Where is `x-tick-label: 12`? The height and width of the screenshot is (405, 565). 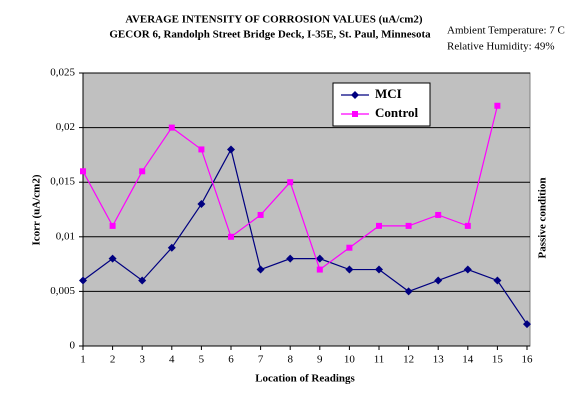 x-tick-label: 12 is located at coordinates (408, 360).